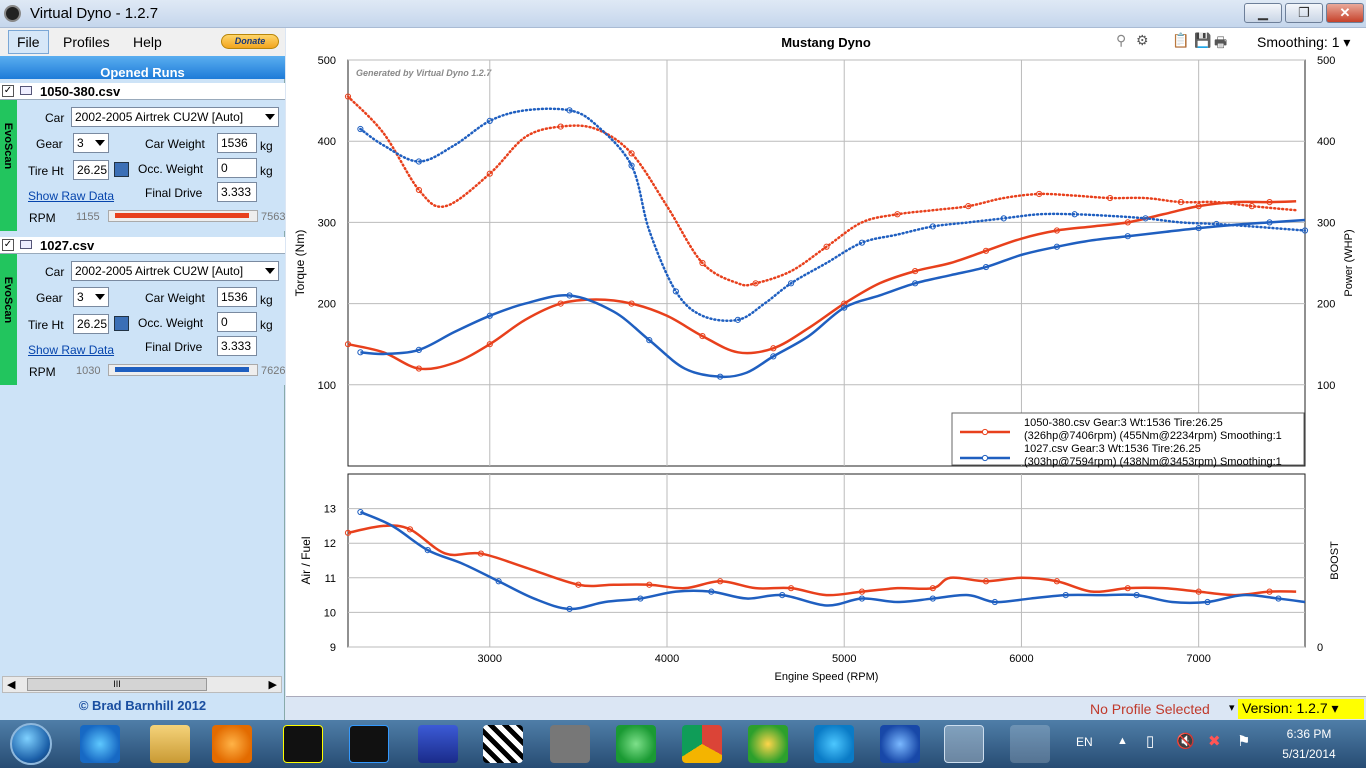 The image size is (1366, 768). Describe the element at coordinates (11, 685) in the screenshot. I see `scroll-left-icon: ◀` at that location.